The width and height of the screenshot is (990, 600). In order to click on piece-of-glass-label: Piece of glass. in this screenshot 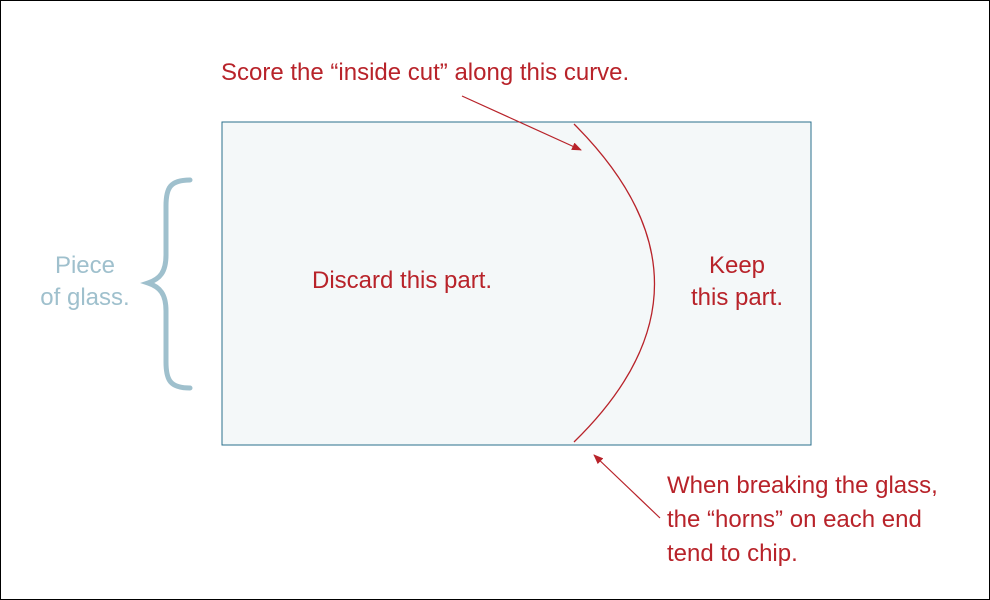, I will do `click(85, 282)`.